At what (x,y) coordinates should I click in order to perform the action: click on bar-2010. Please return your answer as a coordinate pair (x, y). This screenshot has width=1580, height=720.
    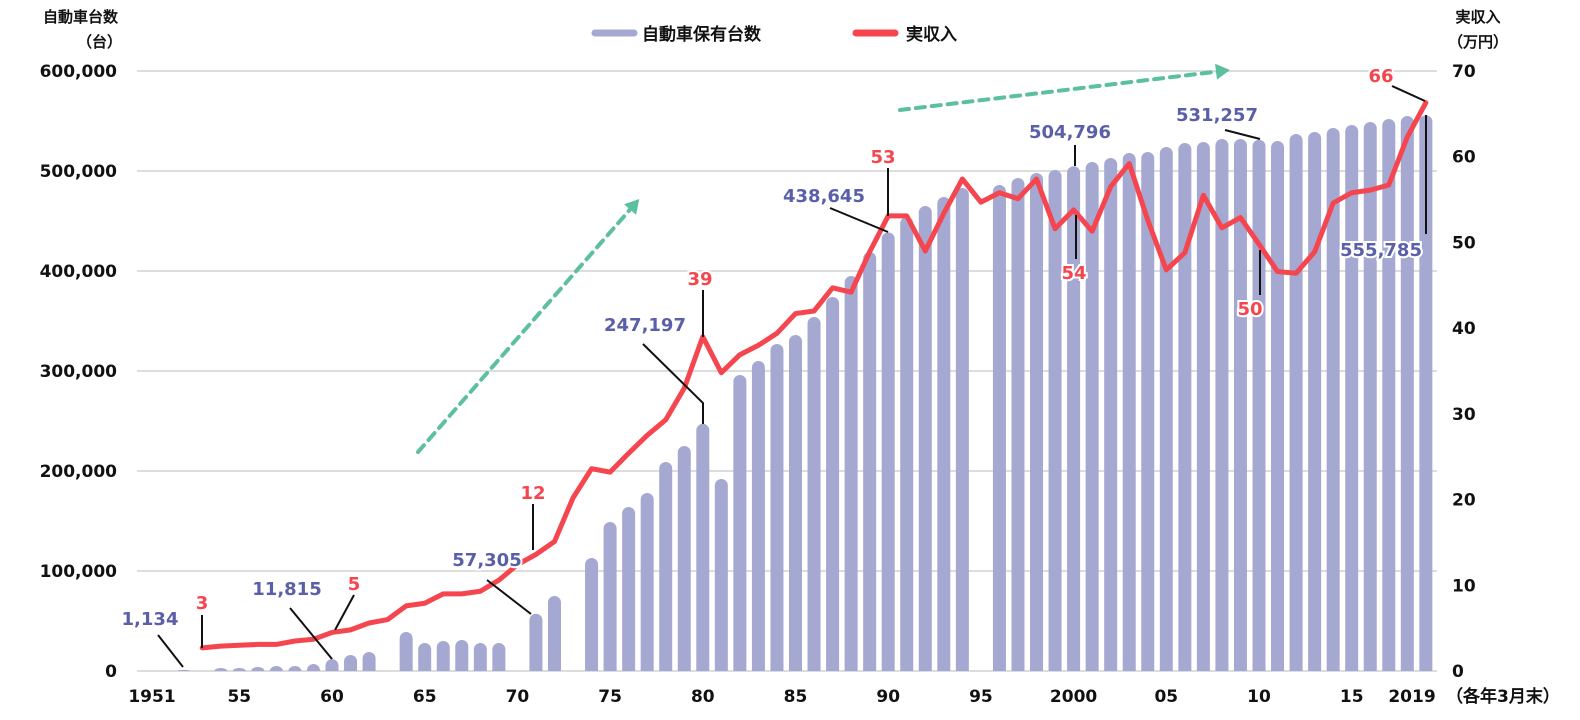
    Looking at the image, I should click on (1259, 405).